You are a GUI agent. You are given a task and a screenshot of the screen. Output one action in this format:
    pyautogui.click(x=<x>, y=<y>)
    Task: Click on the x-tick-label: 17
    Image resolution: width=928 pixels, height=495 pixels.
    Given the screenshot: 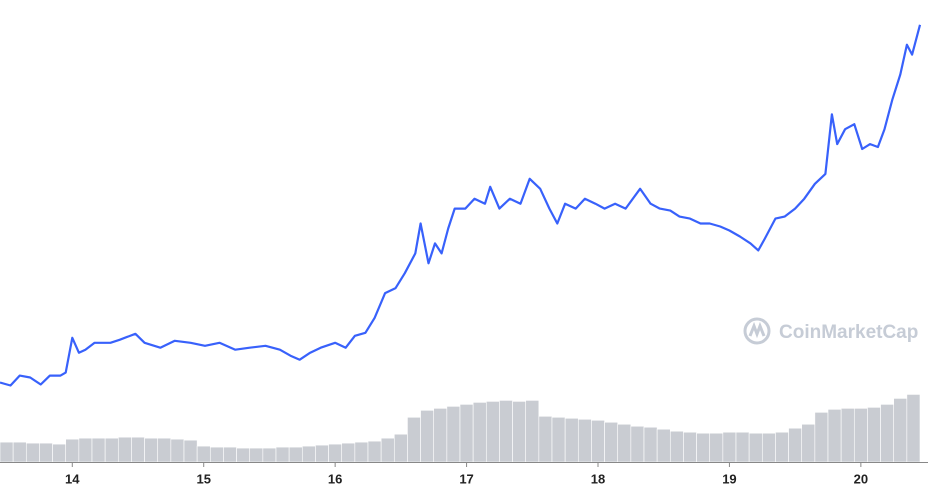 What is the action you would take?
    pyautogui.click(x=466, y=478)
    